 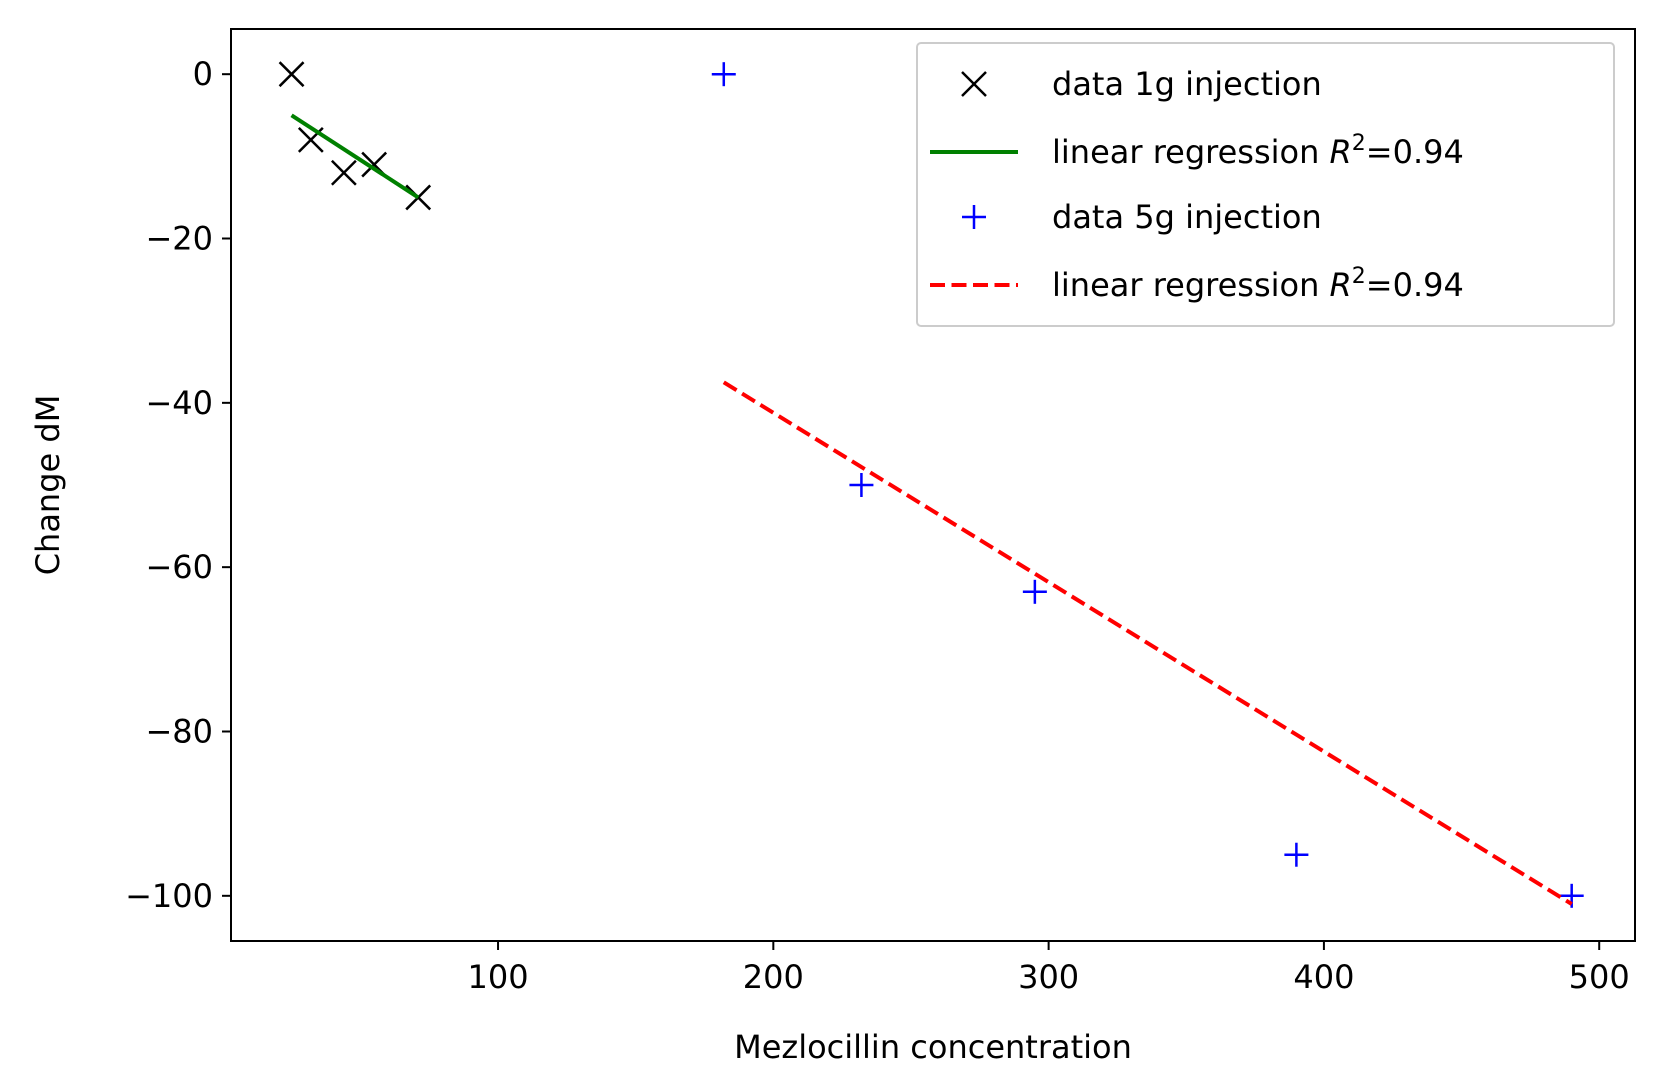 I want to click on y-tick-label: −100, so click(x=169, y=896).